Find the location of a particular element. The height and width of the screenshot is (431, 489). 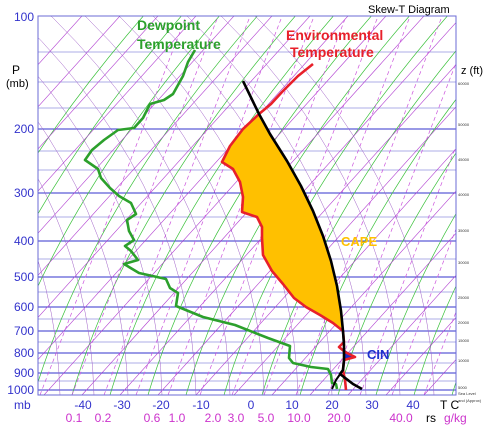

height-label-6: 25000 is located at coordinates (464, 297).